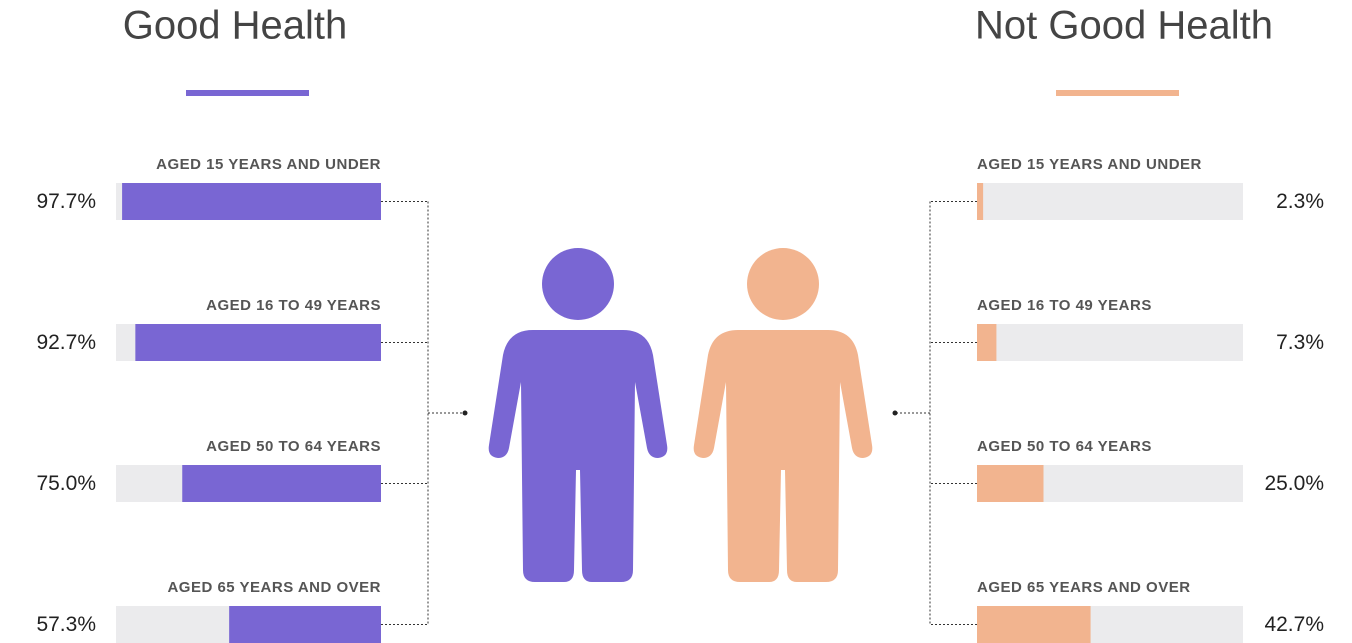 The height and width of the screenshot is (643, 1352). What do you see at coordinates (66, 201) in the screenshot?
I see `value-label: 97.7%` at bounding box center [66, 201].